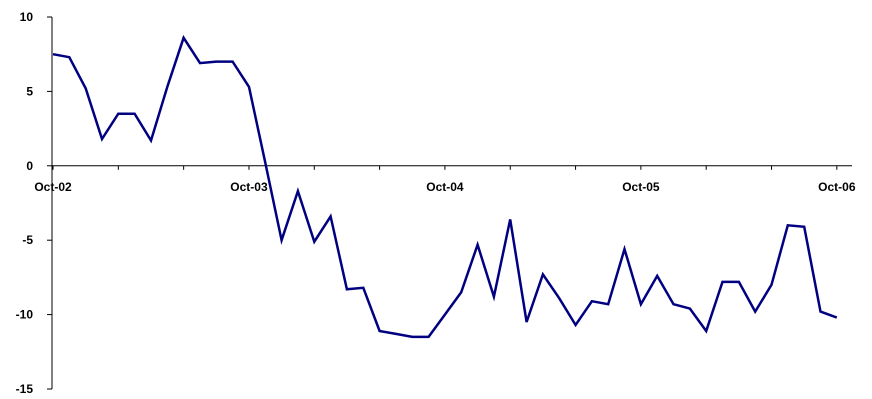  I want to click on x-tick-label: Oct-03, so click(249, 187).